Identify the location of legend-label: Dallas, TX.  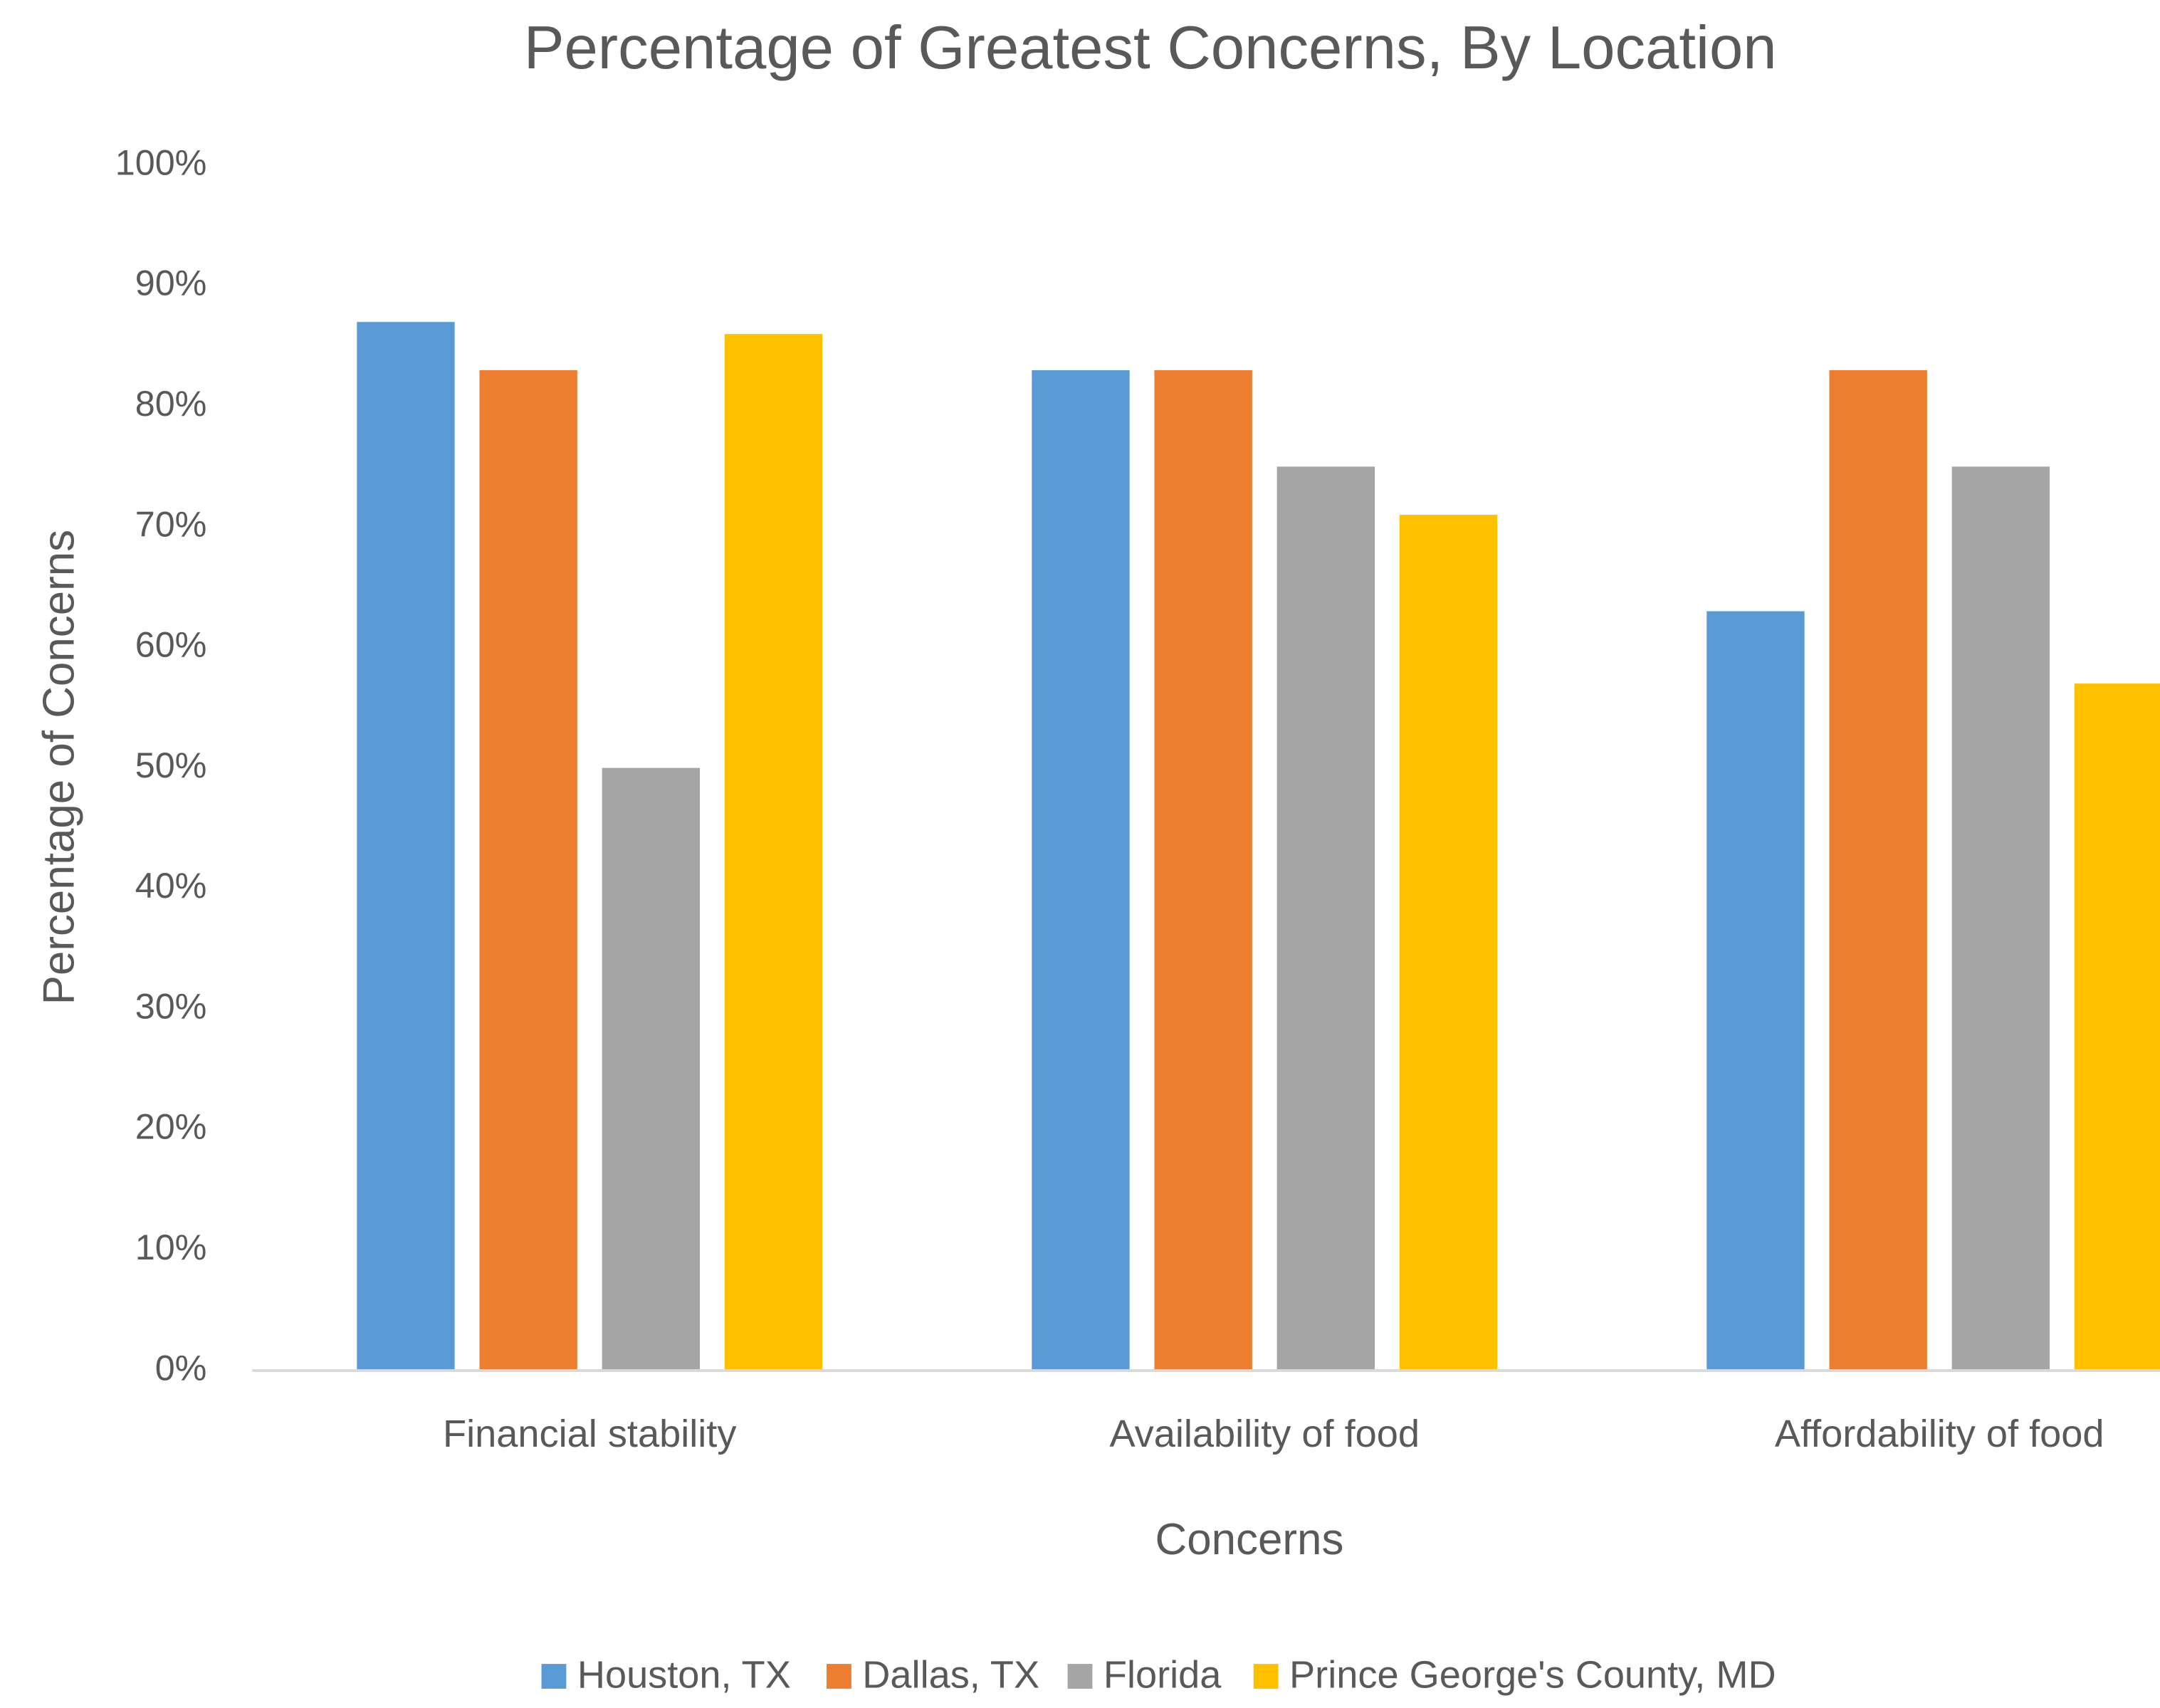
(951, 1675).